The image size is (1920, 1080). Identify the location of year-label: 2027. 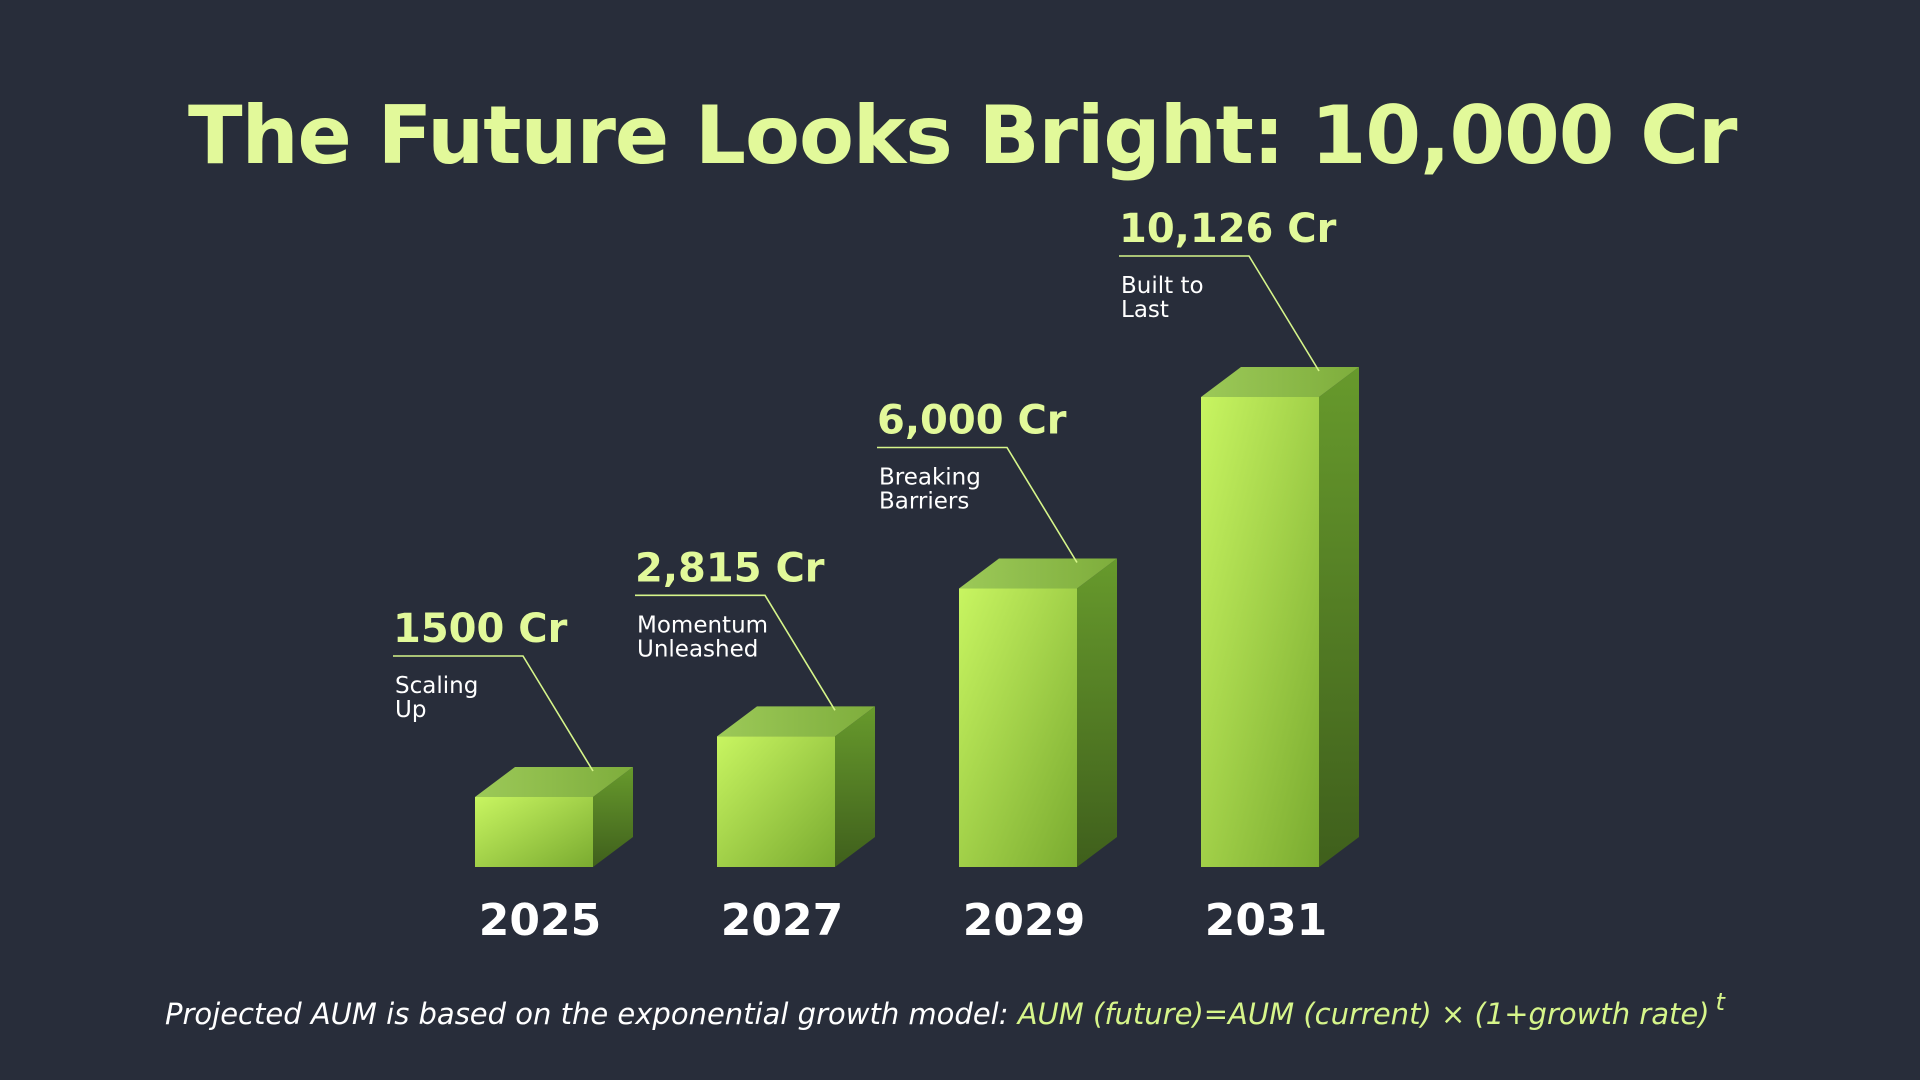
(782, 920).